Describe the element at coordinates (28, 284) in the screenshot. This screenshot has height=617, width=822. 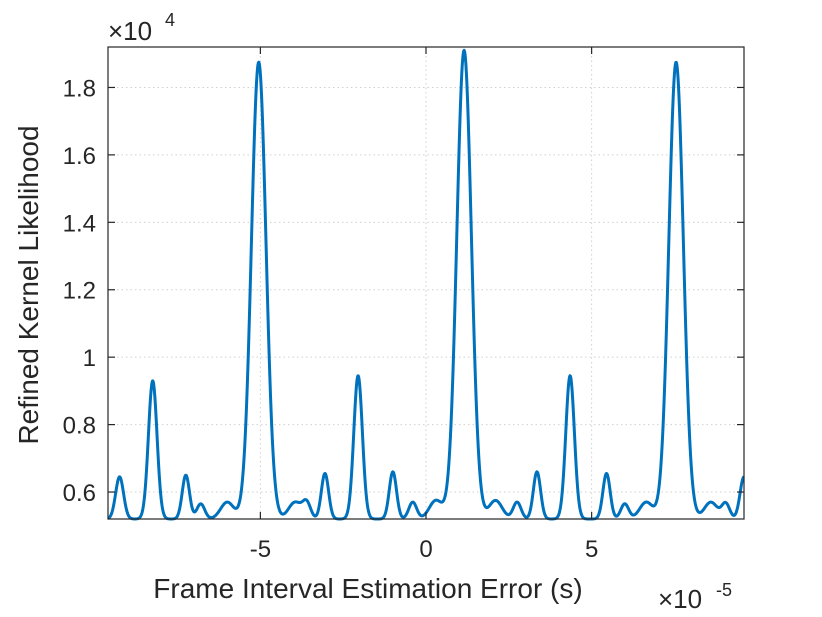
I see `y-axis-label: Refined Kernel Likelihood` at that location.